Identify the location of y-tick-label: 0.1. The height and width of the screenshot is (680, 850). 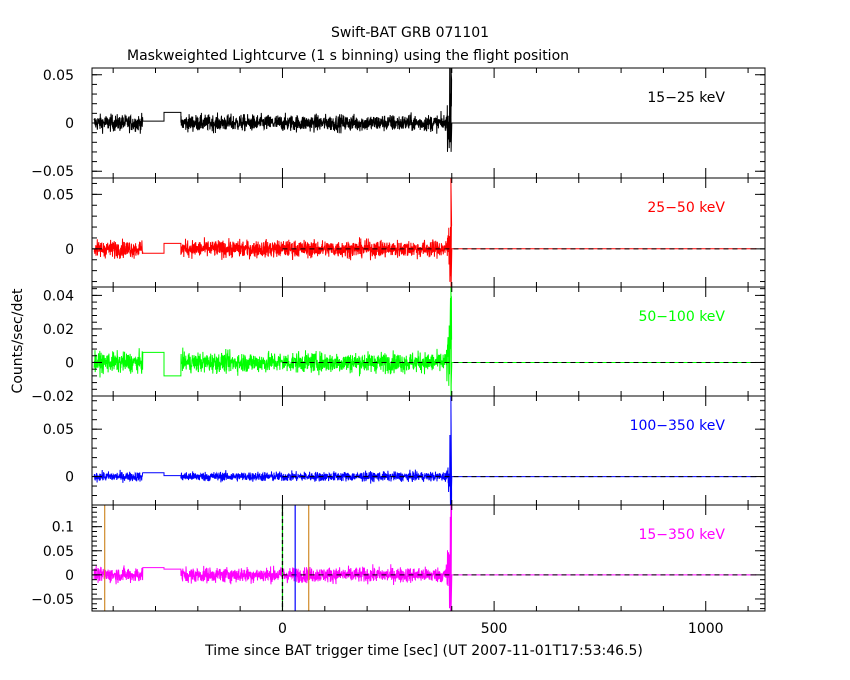
(63, 528).